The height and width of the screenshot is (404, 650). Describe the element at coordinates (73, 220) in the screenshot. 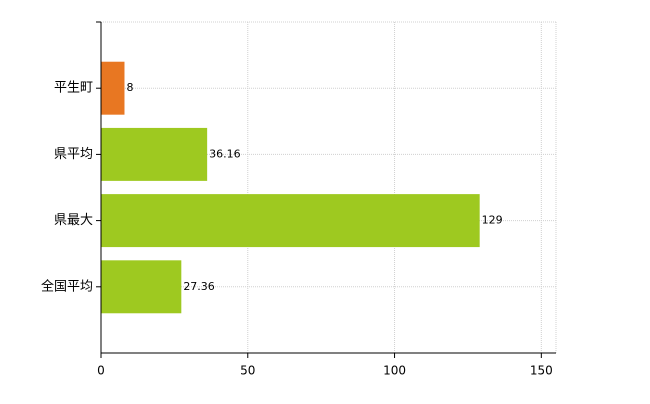

I see `y-tick-label: 県最大` at that location.